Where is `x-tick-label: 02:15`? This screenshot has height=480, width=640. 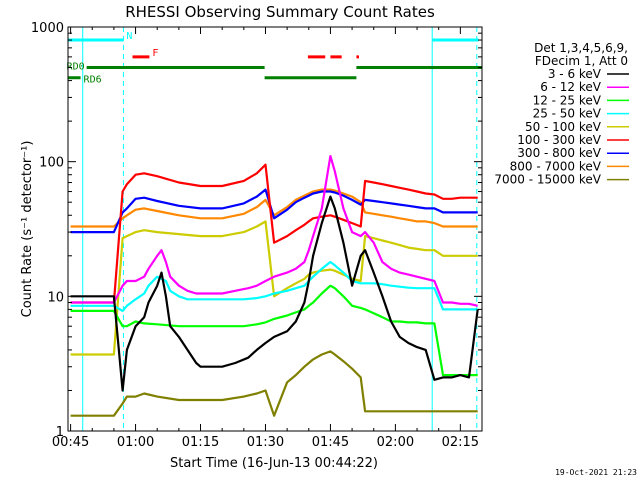 x-tick-label: 02:15 is located at coordinates (460, 442).